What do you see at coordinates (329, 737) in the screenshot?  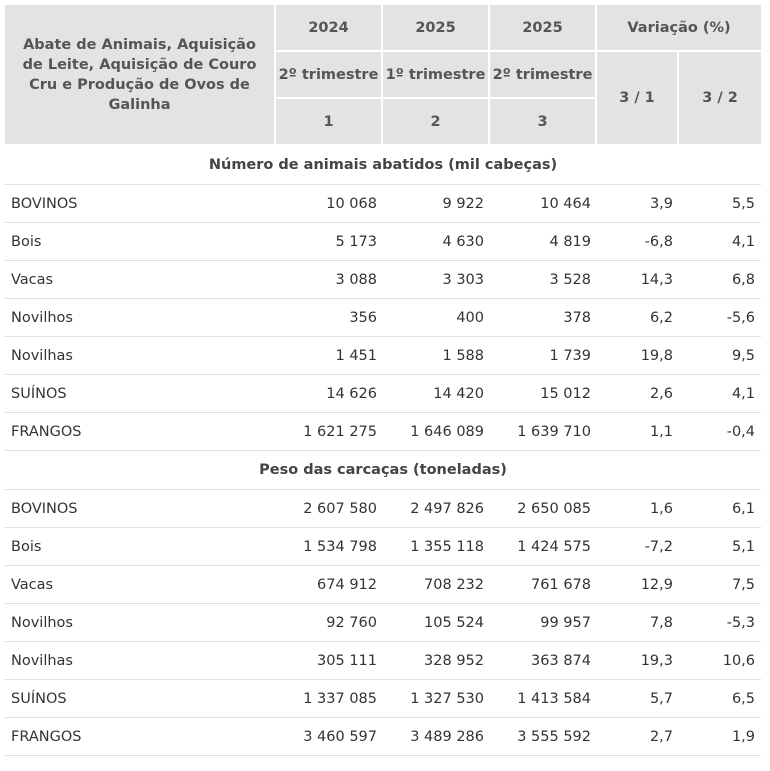 I see `value-2024-q2: 3 460 597` at bounding box center [329, 737].